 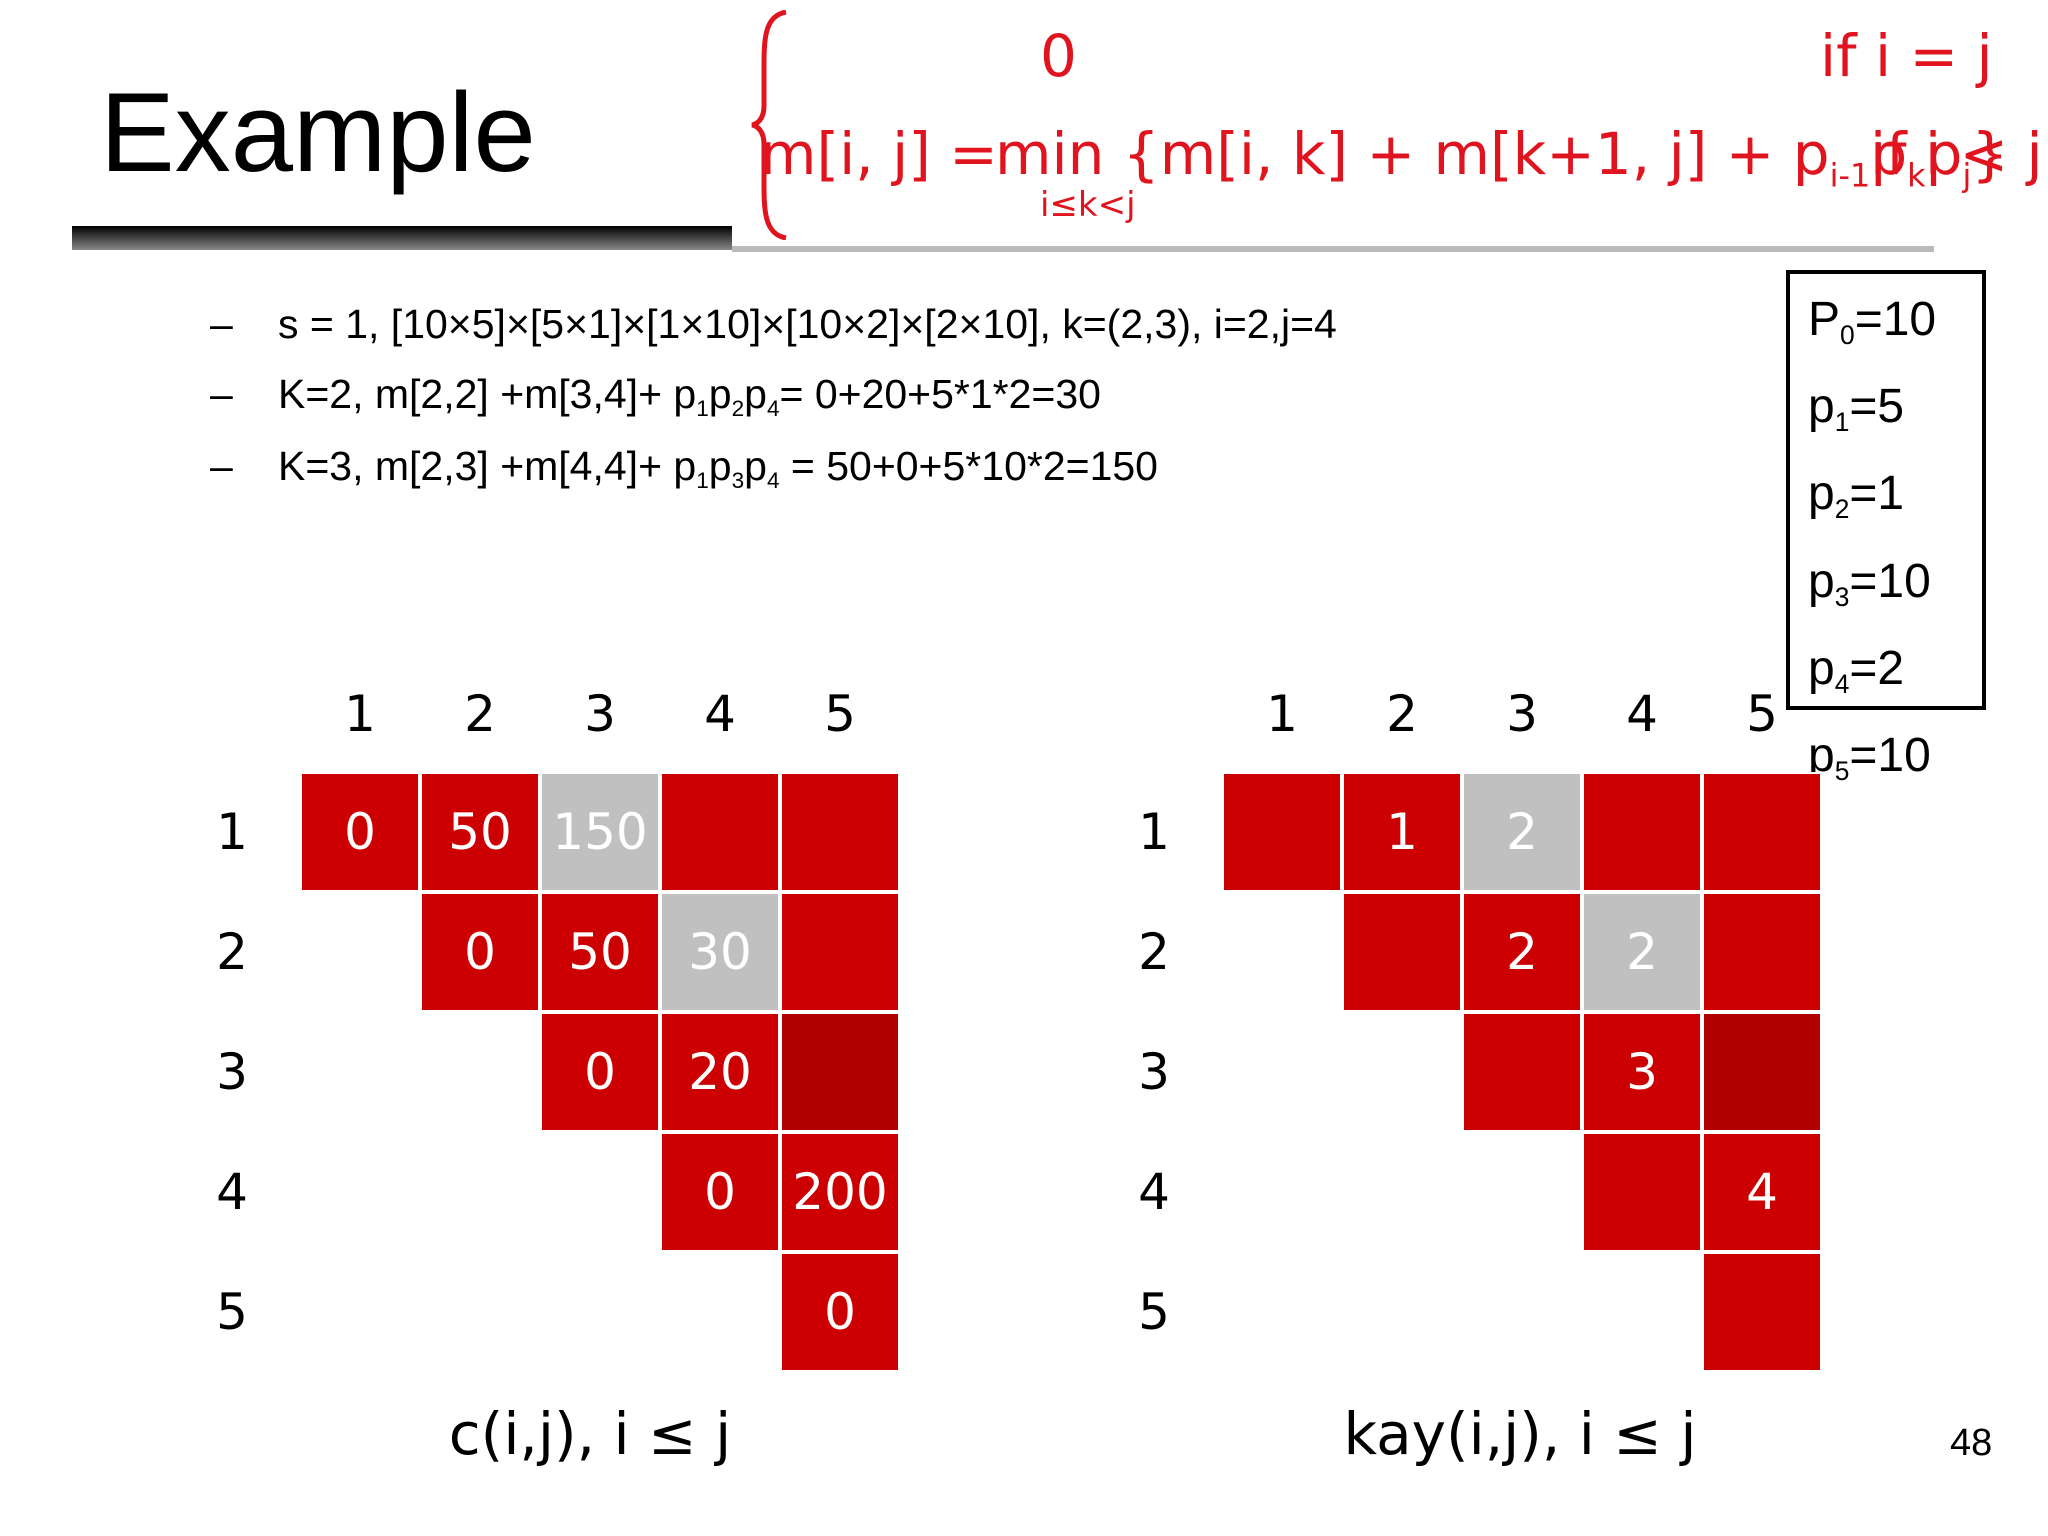 What do you see at coordinates (1522, 714) in the screenshot?
I see `kay-col-header: 3` at bounding box center [1522, 714].